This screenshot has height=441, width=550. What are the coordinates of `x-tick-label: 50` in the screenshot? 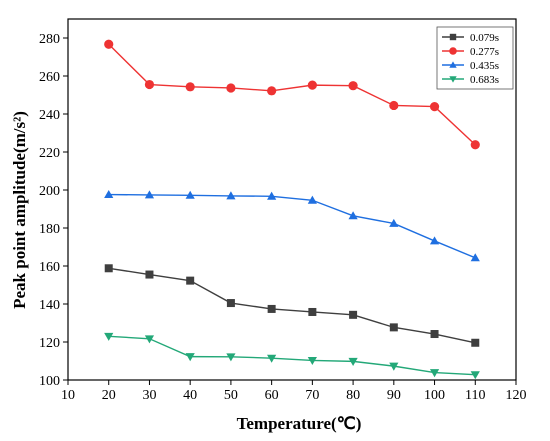 It's located at (231, 395).